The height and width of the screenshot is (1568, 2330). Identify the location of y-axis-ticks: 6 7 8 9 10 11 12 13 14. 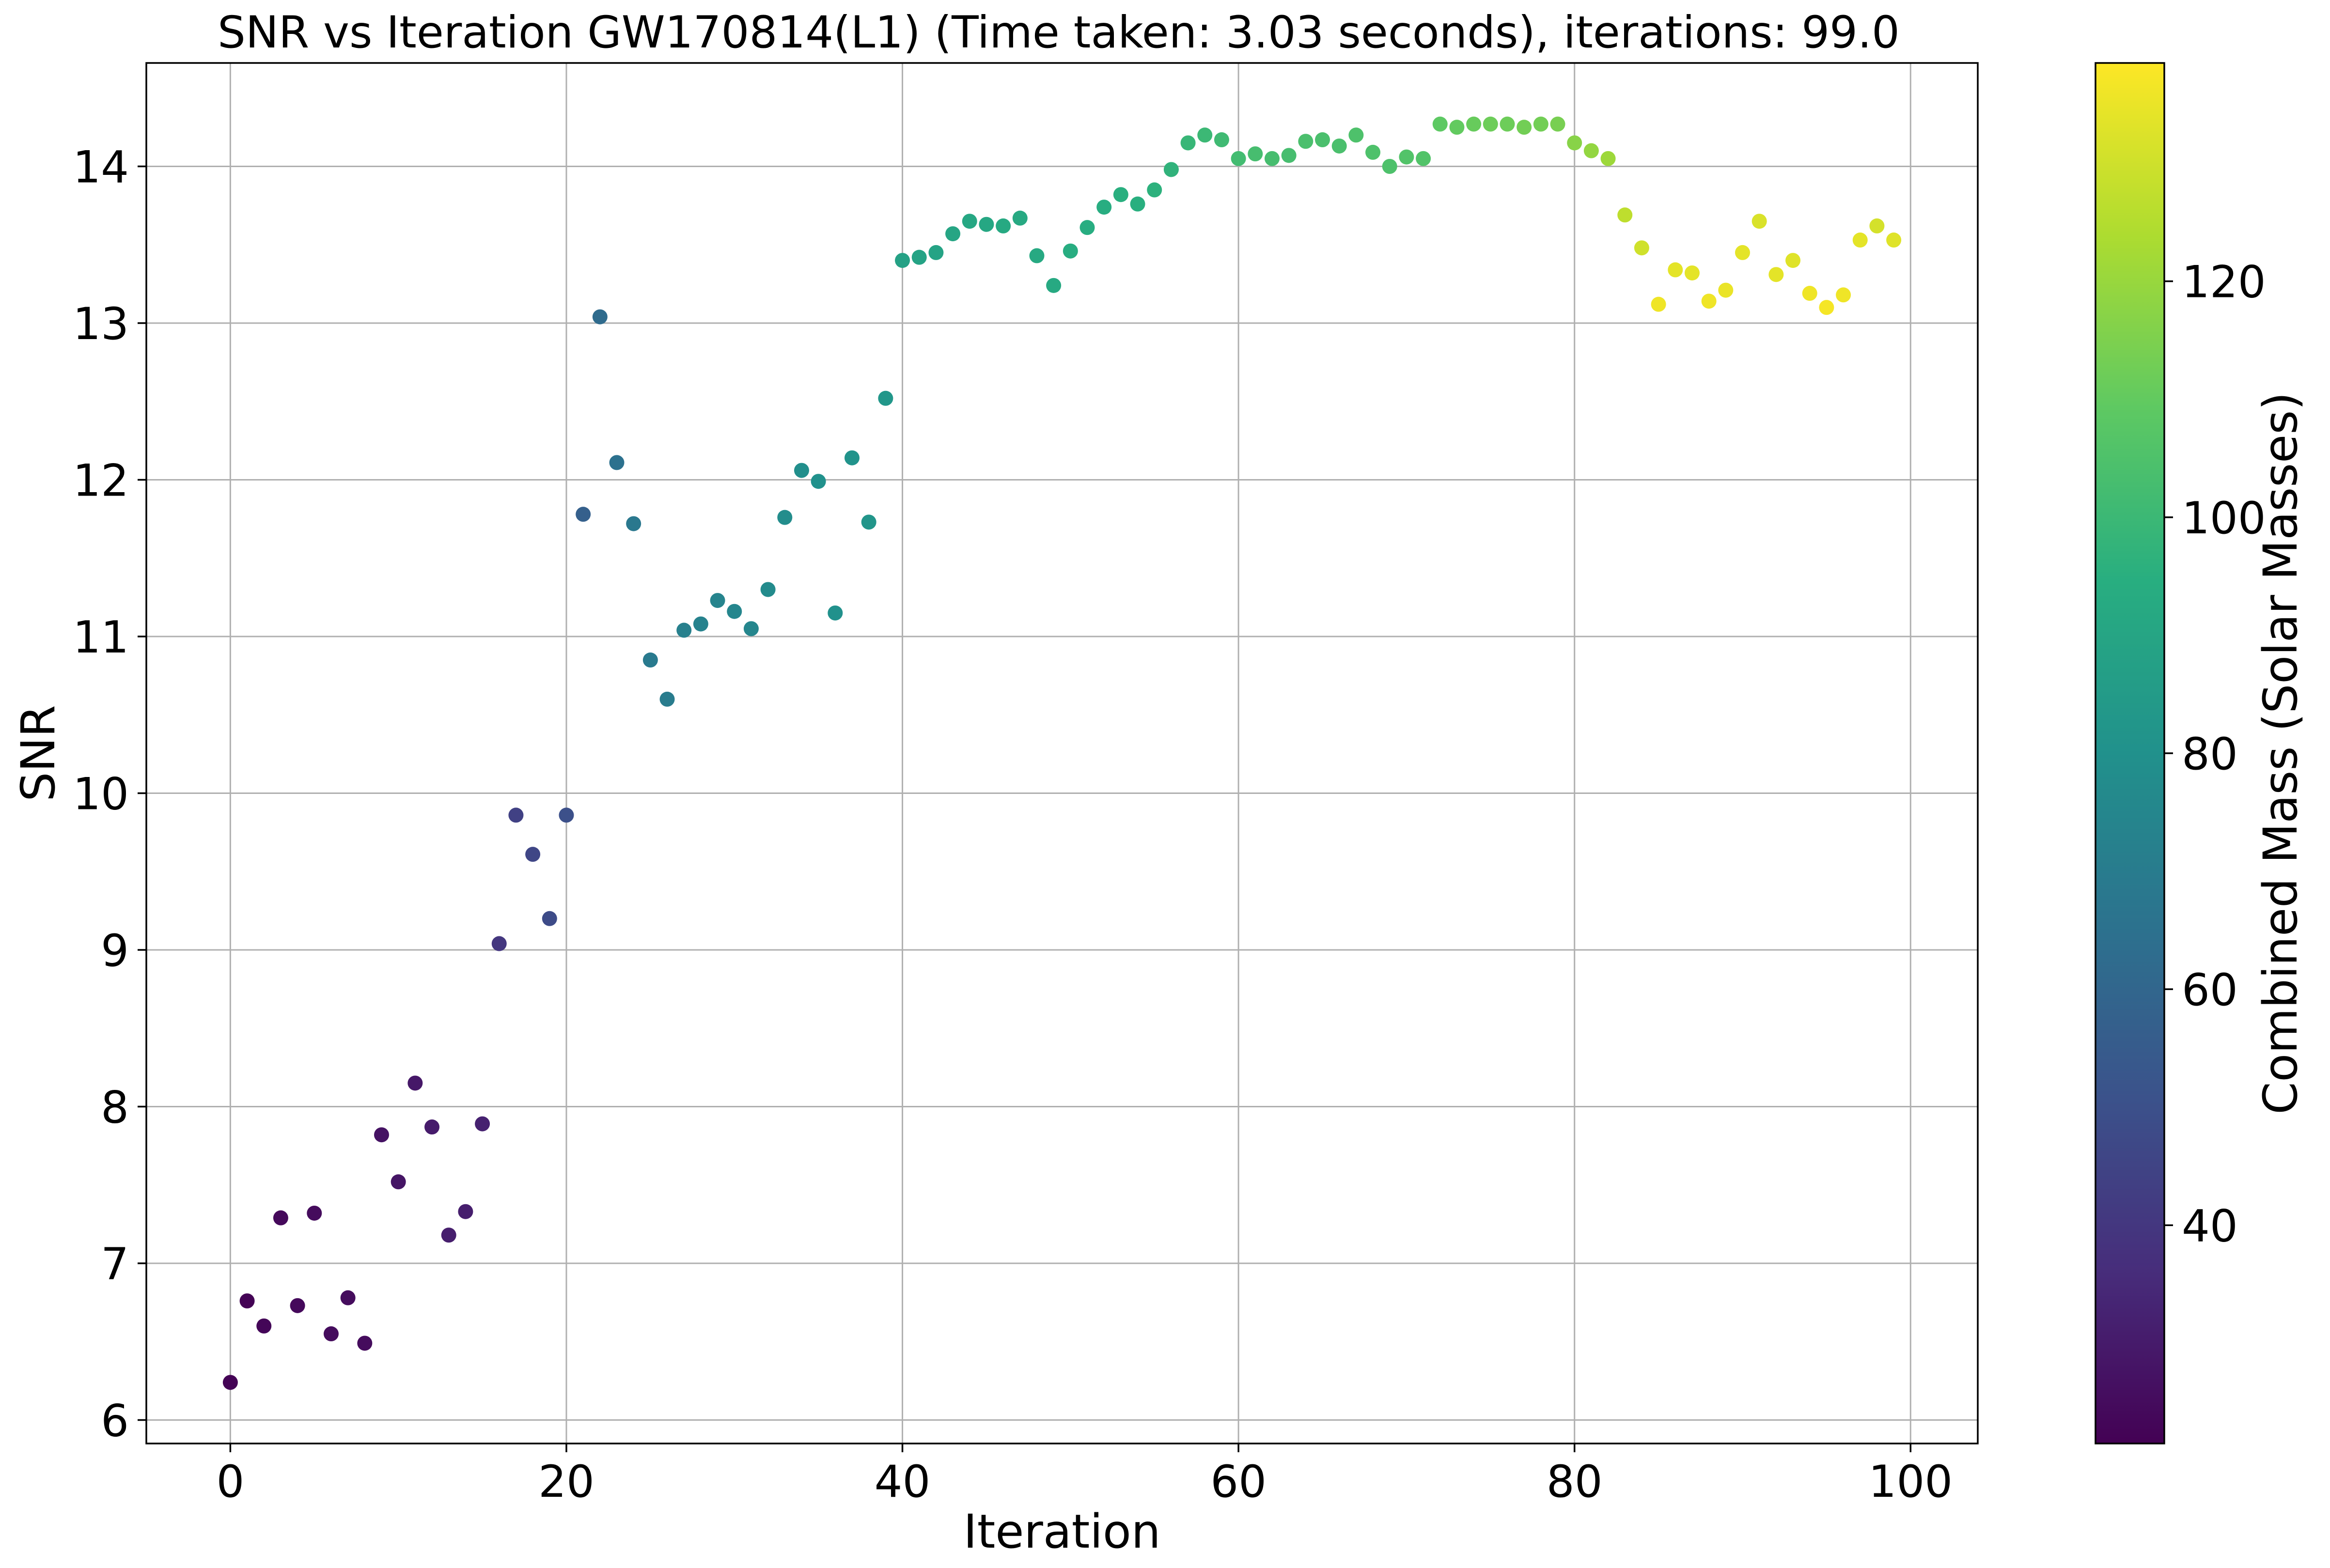
(110, 794).